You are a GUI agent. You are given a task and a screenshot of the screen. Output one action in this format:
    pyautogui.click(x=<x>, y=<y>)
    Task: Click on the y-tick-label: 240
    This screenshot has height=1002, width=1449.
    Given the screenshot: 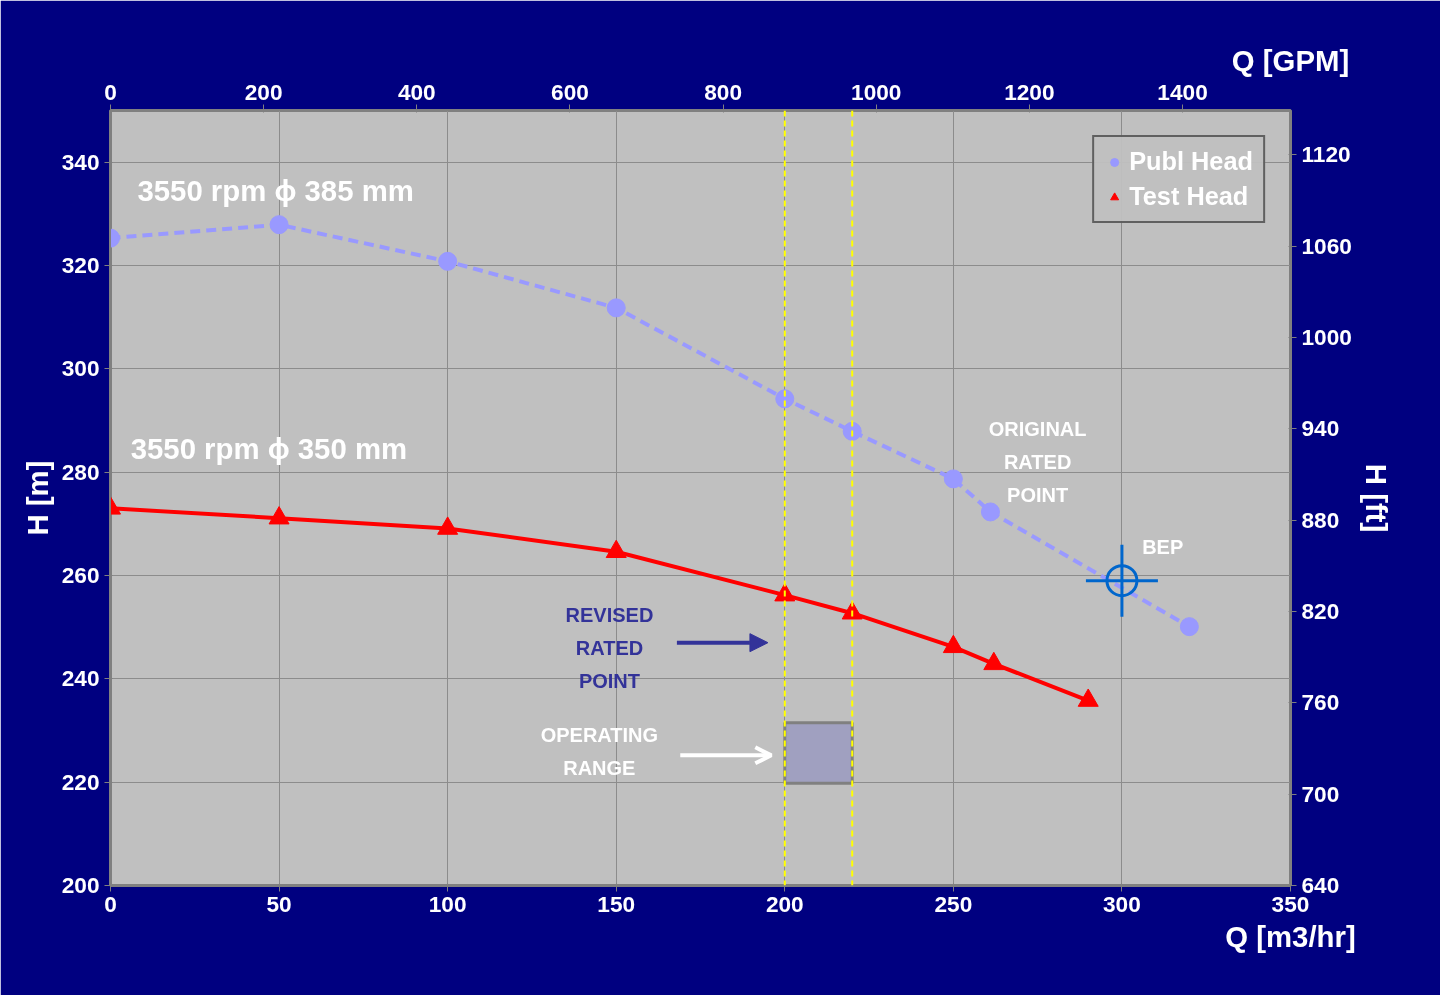 What is the action you would take?
    pyautogui.click(x=80, y=678)
    